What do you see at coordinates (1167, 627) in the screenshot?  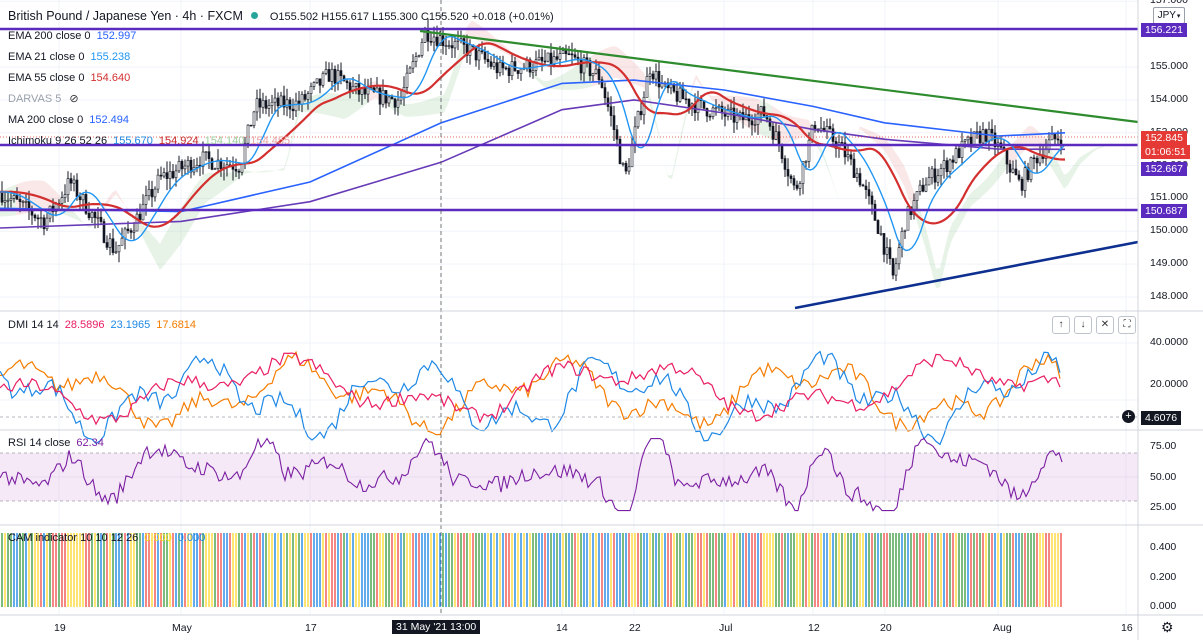 I see `gear-icon: ⚙` at bounding box center [1167, 627].